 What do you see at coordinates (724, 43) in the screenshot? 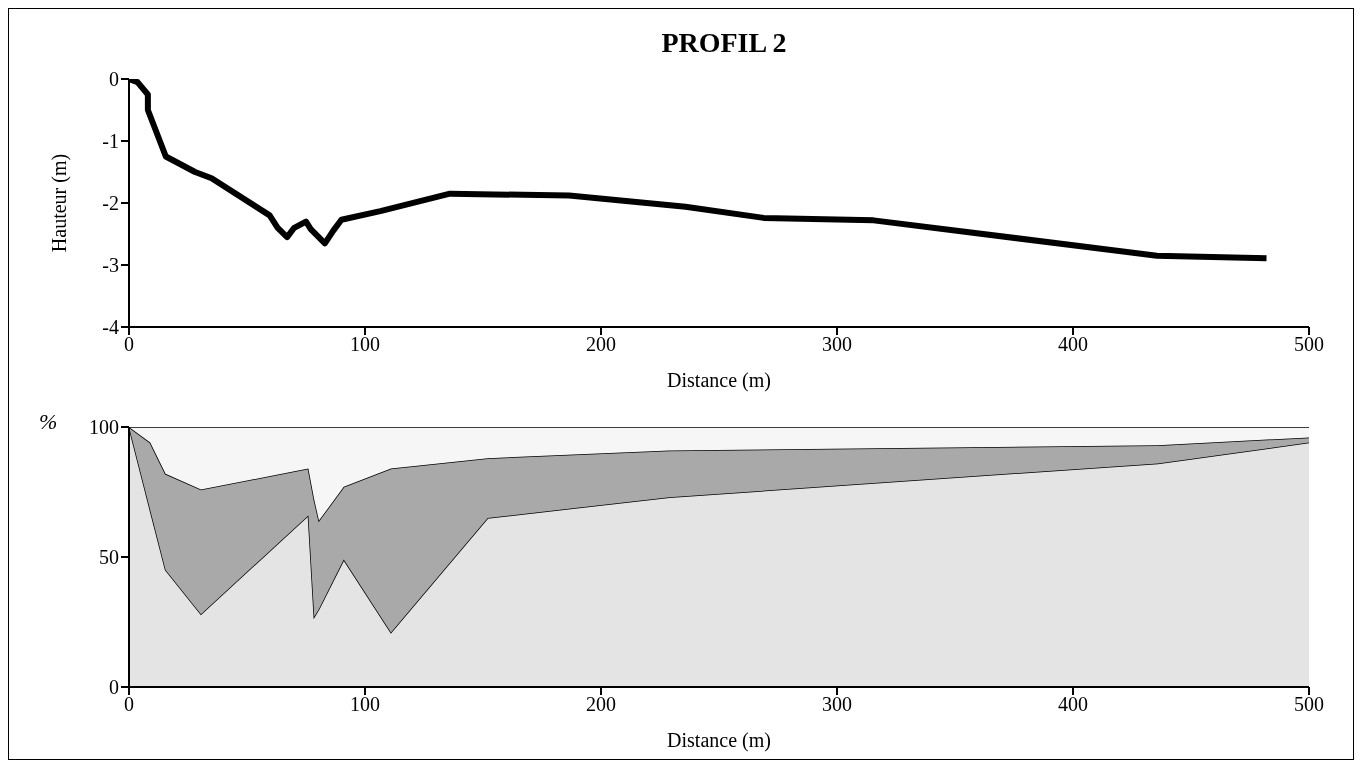
I see `chart-title: PROFIL 2` at bounding box center [724, 43].